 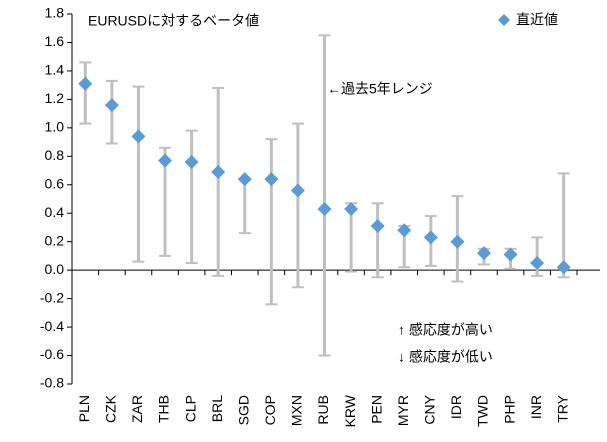 What do you see at coordinates (55, 212) in the screenshot?
I see `y-tick-label: 0.4` at bounding box center [55, 212].